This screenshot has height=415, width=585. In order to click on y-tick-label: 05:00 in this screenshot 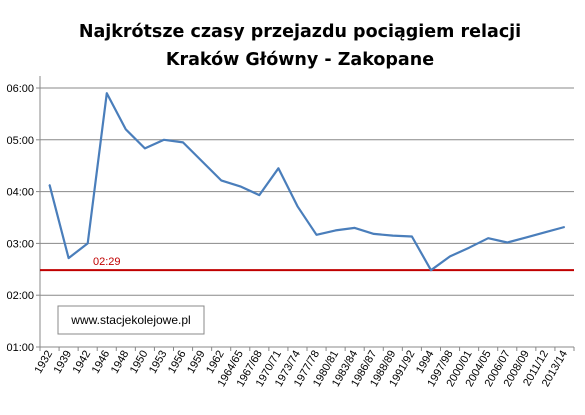, I will do `click(20, 141)`.